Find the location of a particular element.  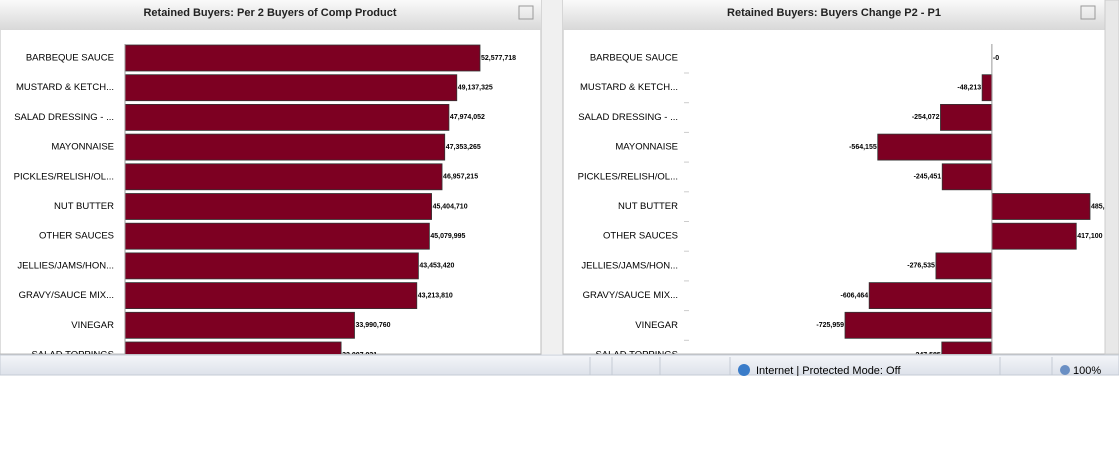

value-label: 45,404,710 is located at coordinates (450, 206).